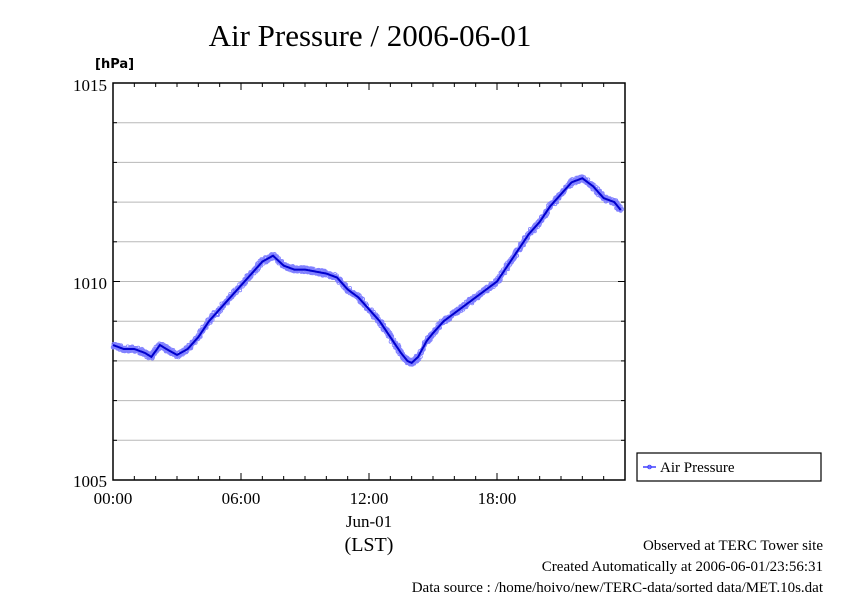 The height and width of the screenshot is (595, 842). I want to click on legend: Air Pressure, so click(729, 467).